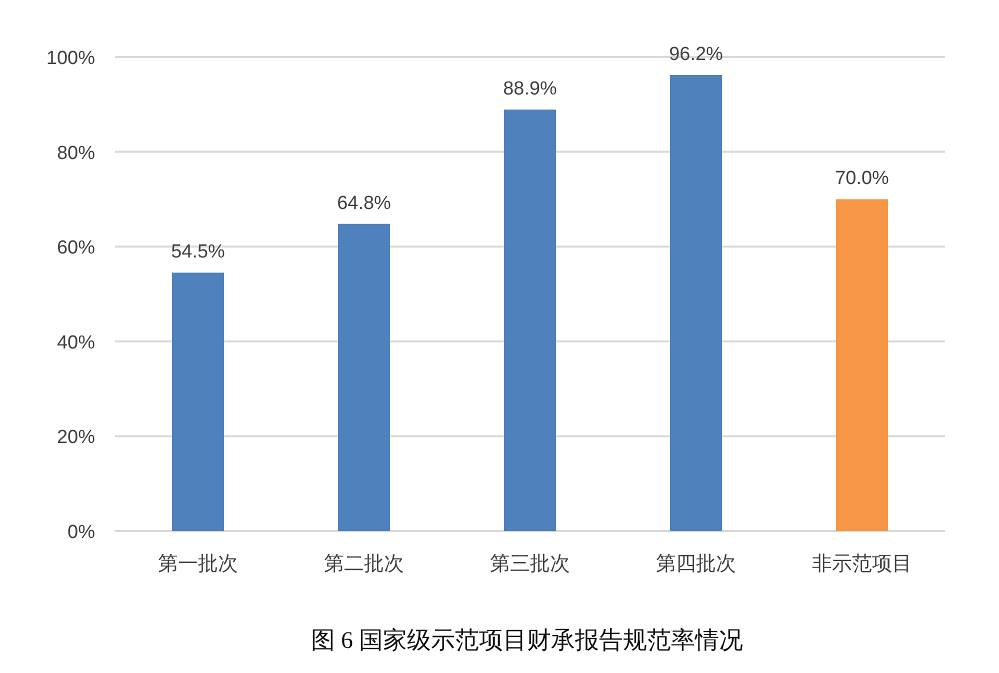 Image resolution: width=999 pixels, height=673 pixels. What do you see at coordinates (76, 343) in the screenshot?
I see `y-tick-label: 40%` at bounding box center [76, 343].